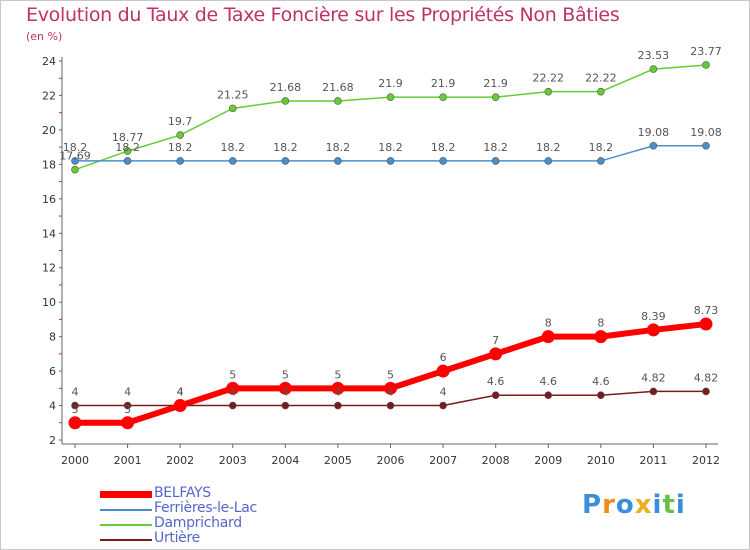 This screenshot has width=750, height=550. What do you see at coordinates (391, 460) in the screenshot?
I see `x-tick-label: 2006` at bounding box center [391, 460].